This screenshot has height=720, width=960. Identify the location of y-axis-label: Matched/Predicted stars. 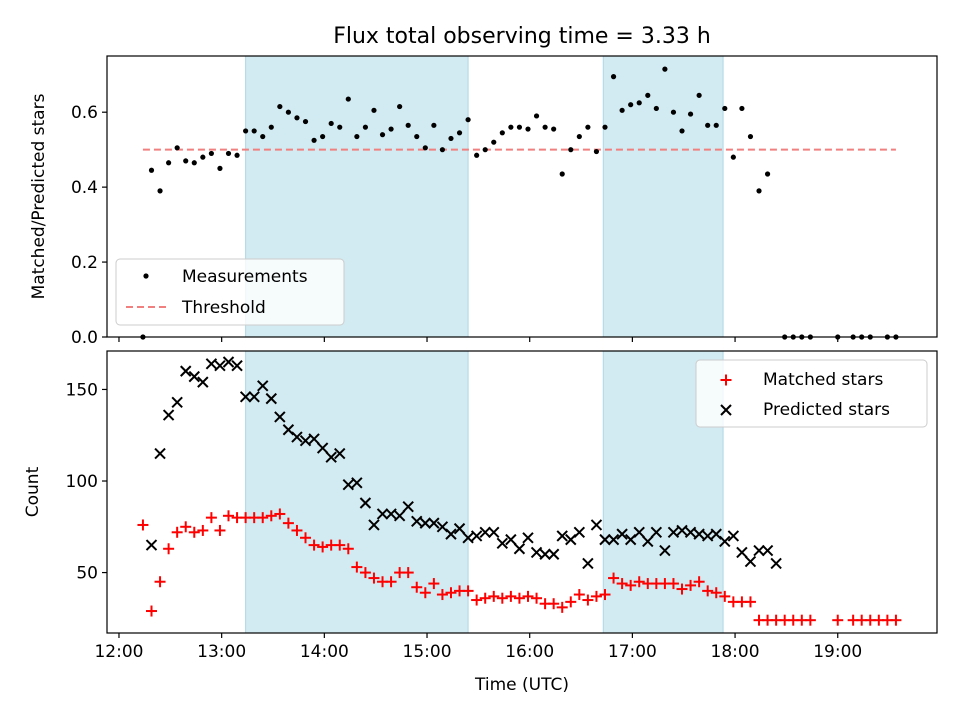
(39, 196).